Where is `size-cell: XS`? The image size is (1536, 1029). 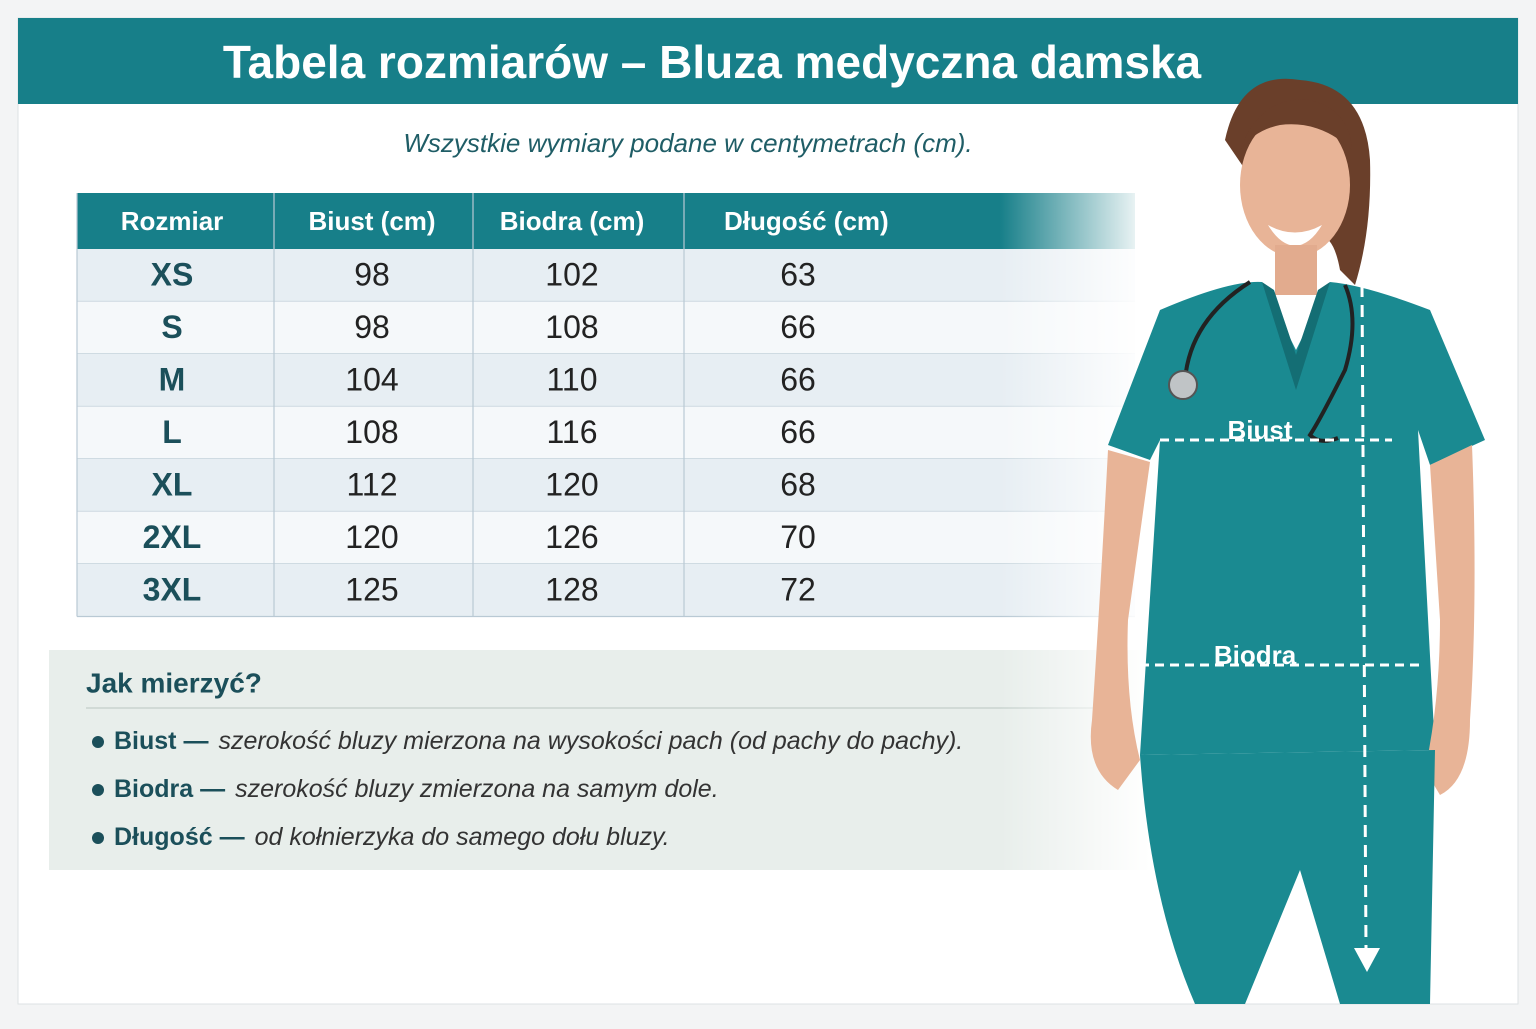 size-cell: XS is located at coordinates (172, 275).